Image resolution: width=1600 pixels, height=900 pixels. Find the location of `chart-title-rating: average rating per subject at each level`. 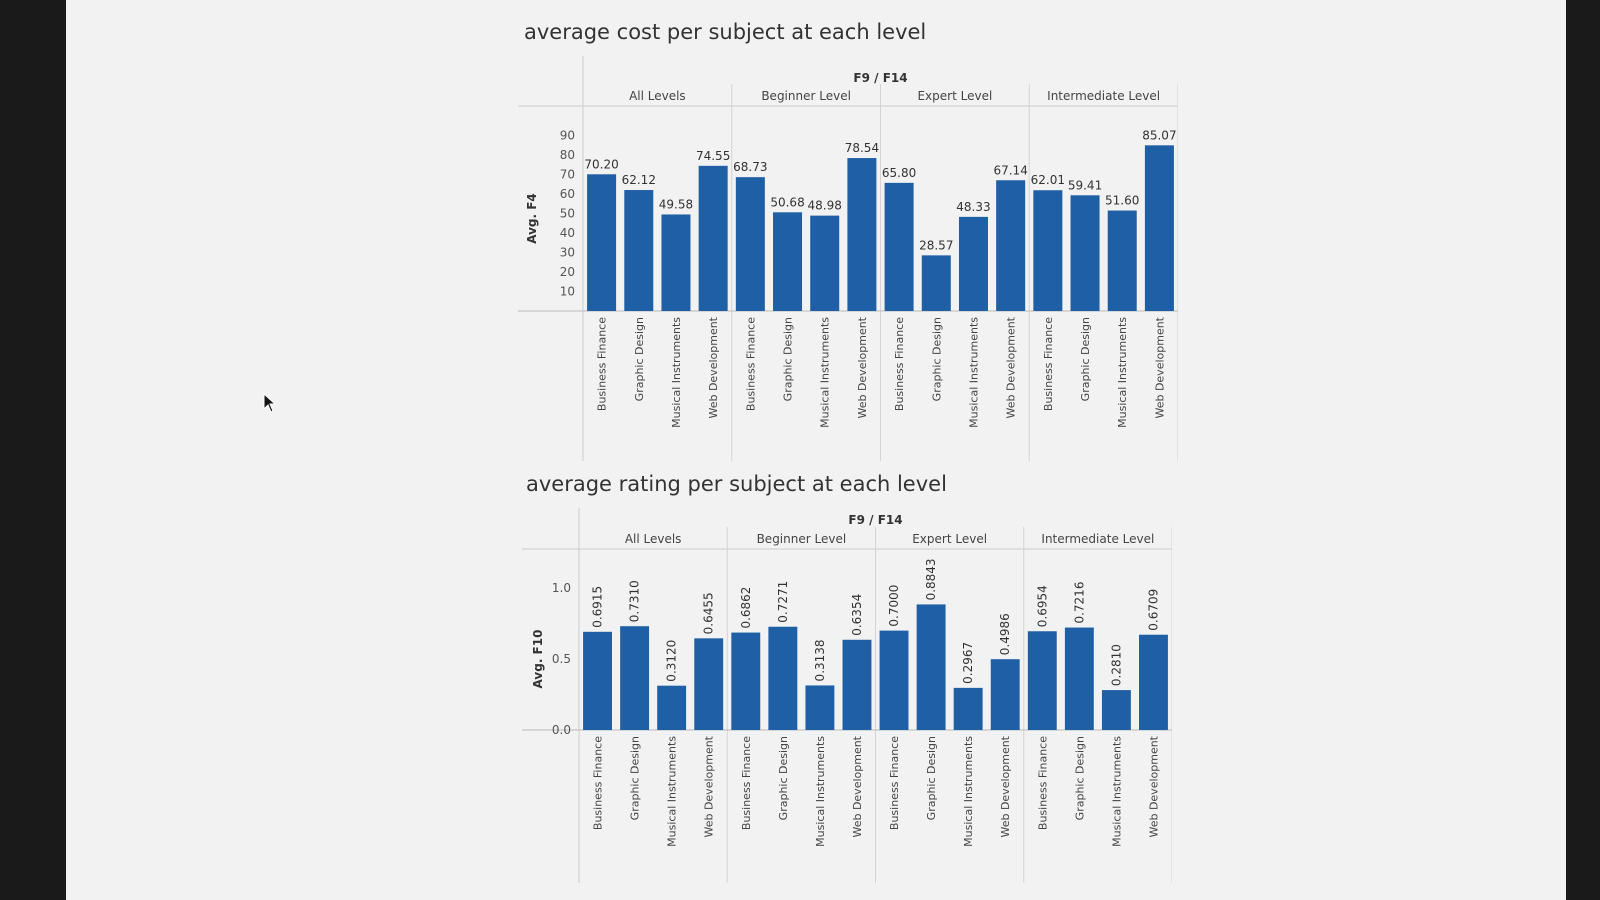

chart-title-rating: average rating per subject at each level is located at coordinates (736, 484).